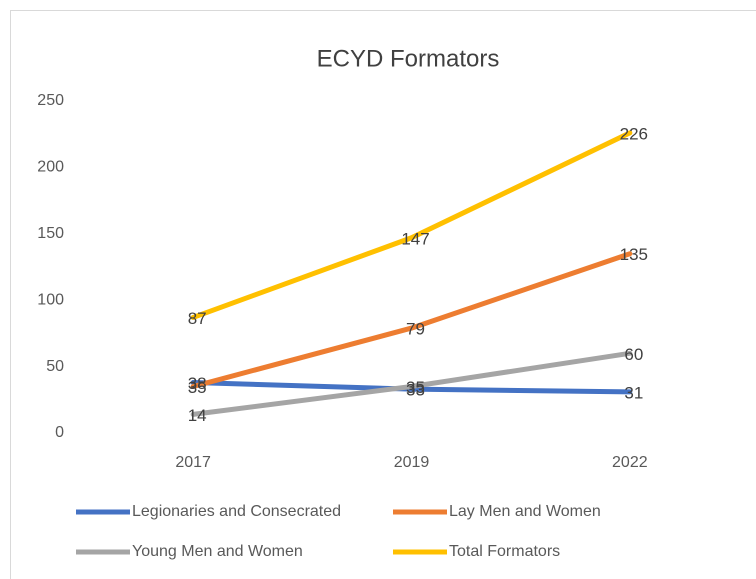  What do you see at coordinates (50, 233) in the screenshot?
I see `y-tick-label: 150` at bounding box center [50, 233].